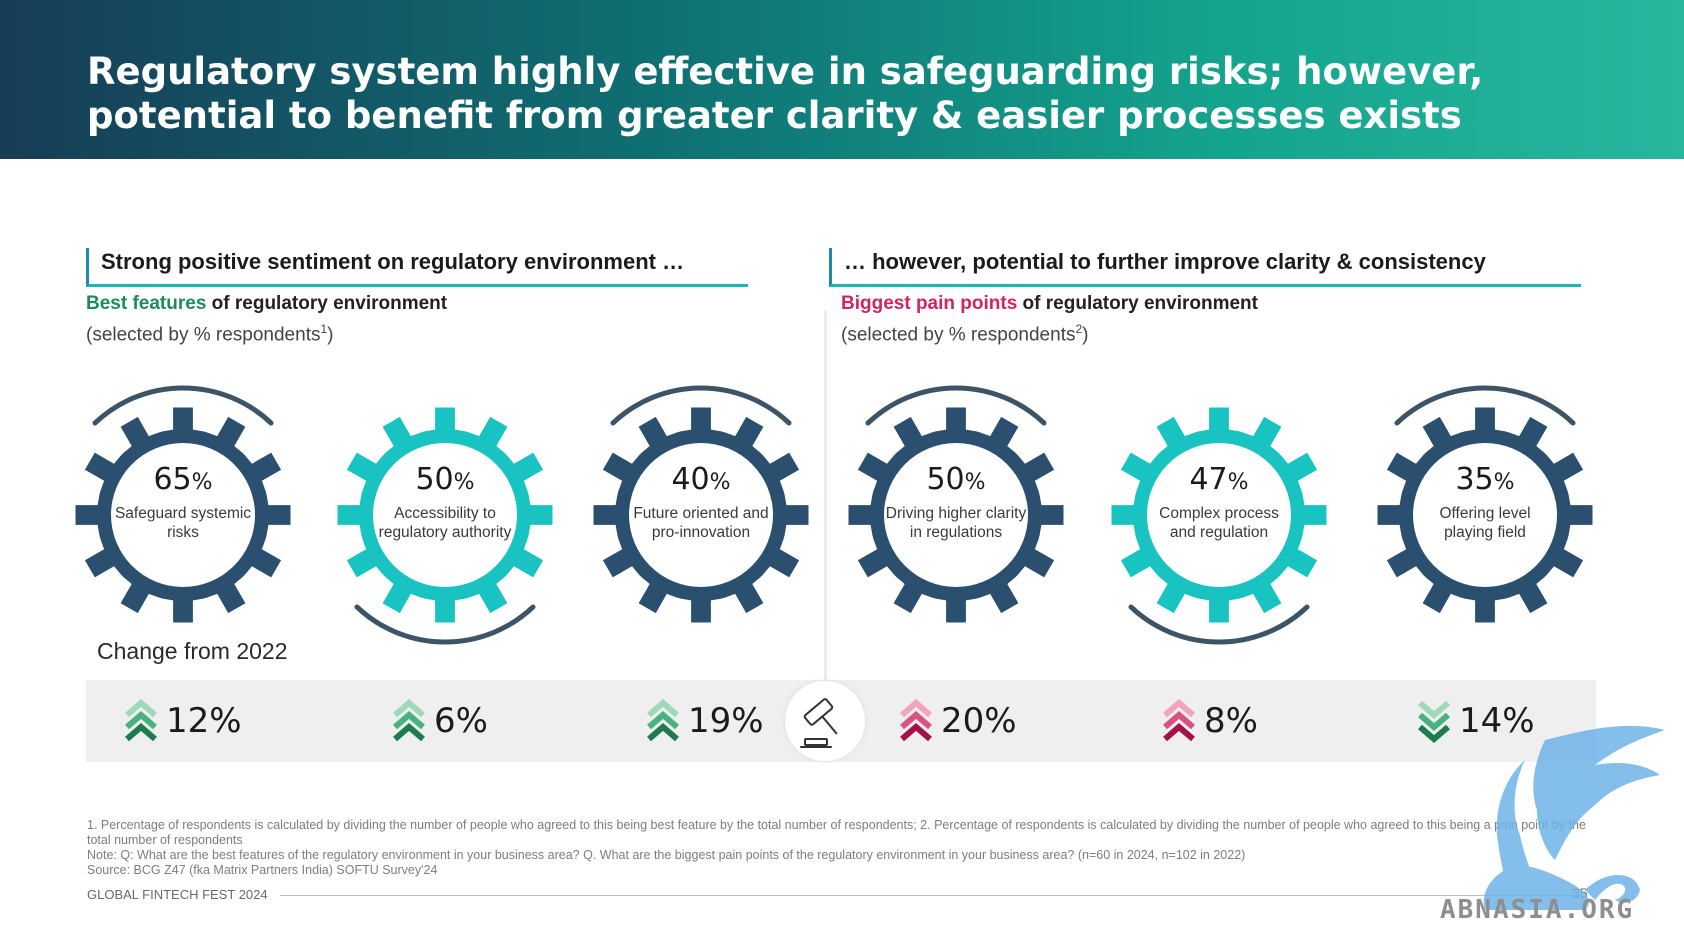 The image size is (1684, 947). I want to click on gear-card: 50% Accessibility to regulatory authority, so click(445, 515).